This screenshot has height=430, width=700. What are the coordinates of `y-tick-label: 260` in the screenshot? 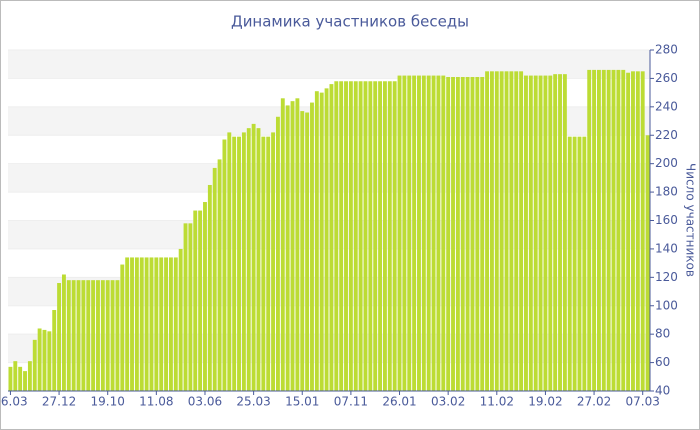 It's located at (666, 78).